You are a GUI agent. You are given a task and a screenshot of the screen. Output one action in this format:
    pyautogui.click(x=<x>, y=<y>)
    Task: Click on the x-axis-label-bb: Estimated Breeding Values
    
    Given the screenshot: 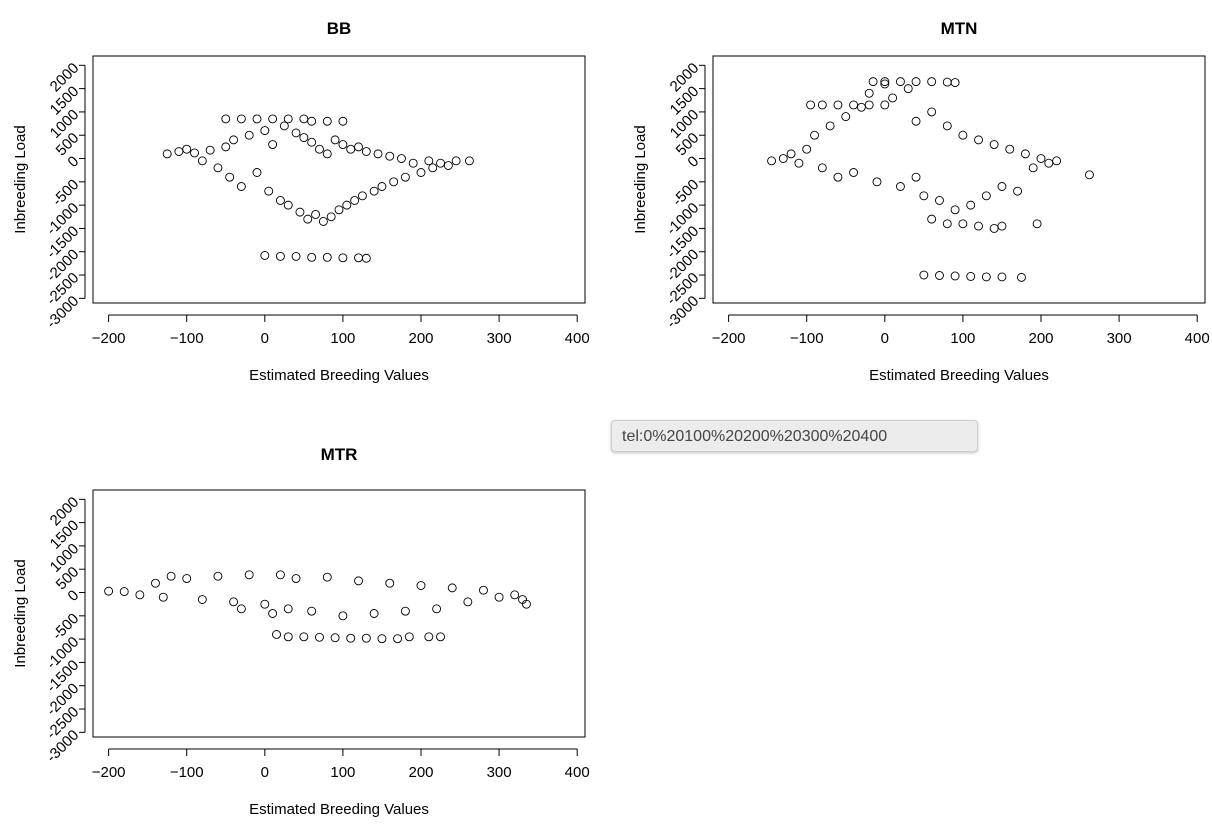 What is the action you would take?
    pyautogui.click(x=339, y=375)
    